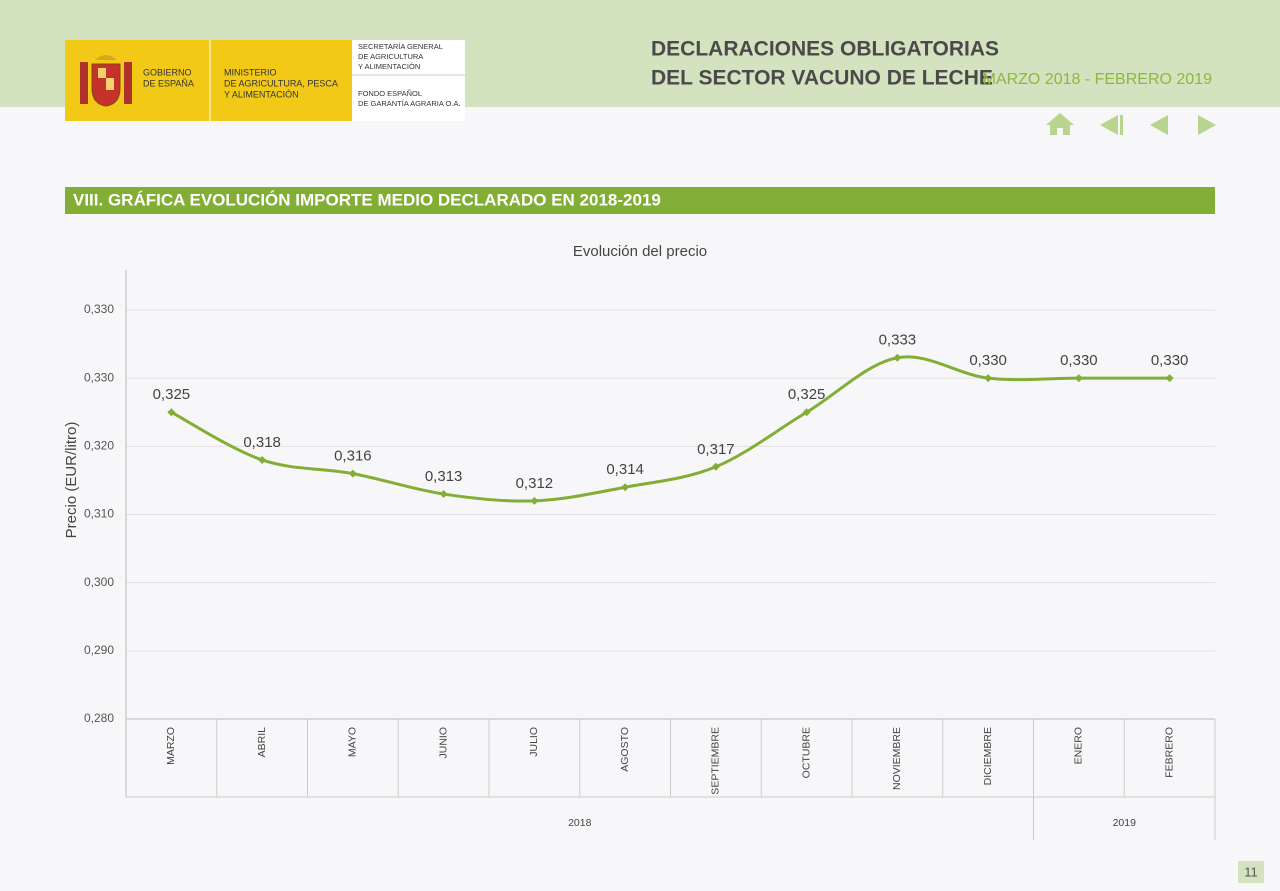 The width and height of the screenshot is (1280, 891). What do you see at coordinates (99, 446) in the screenshot?
I see `y-tick-label: 0,320` at bounding box center [99, 446].